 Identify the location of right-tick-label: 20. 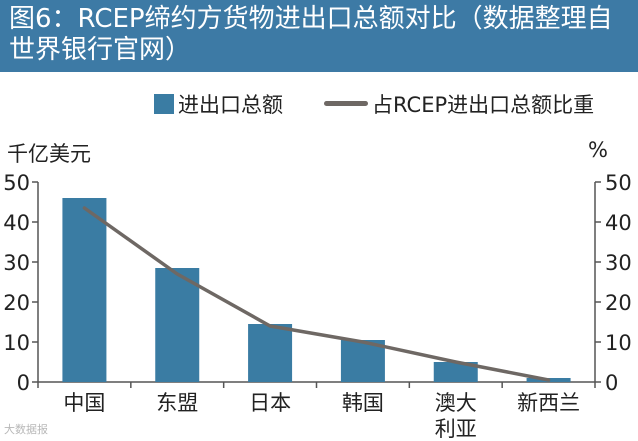
(618, 303).